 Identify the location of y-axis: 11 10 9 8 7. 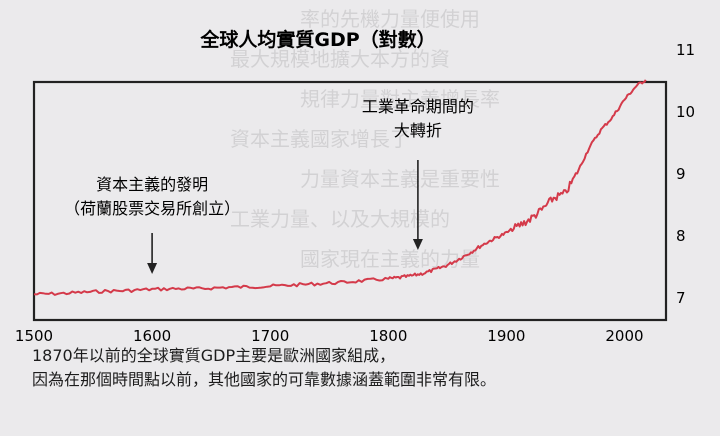
(685, 174).